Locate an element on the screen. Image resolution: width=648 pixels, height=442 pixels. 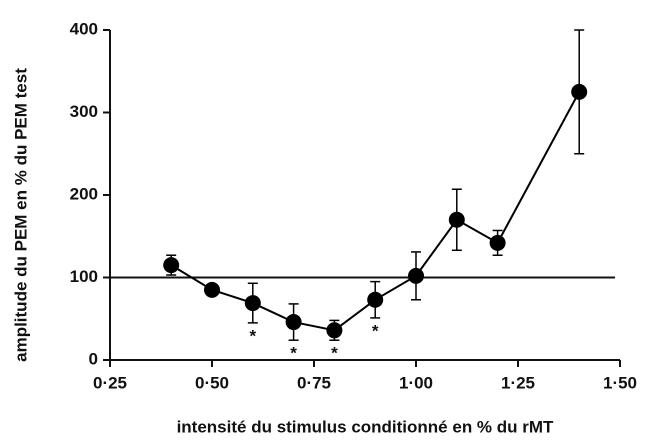
y-axis-label: amplitude du PEM en % du PEM test is located at coordinates (20, 215).